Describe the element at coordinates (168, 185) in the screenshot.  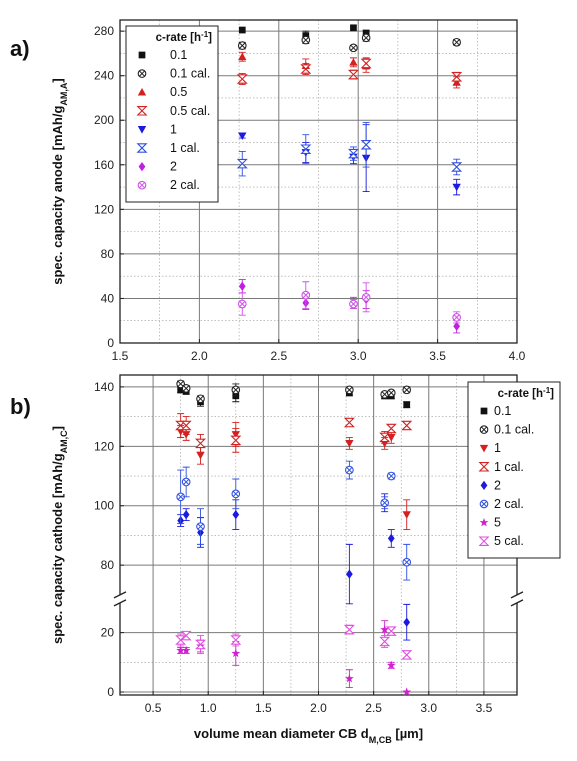
I see `legend-item: 2 cal.` at that location.